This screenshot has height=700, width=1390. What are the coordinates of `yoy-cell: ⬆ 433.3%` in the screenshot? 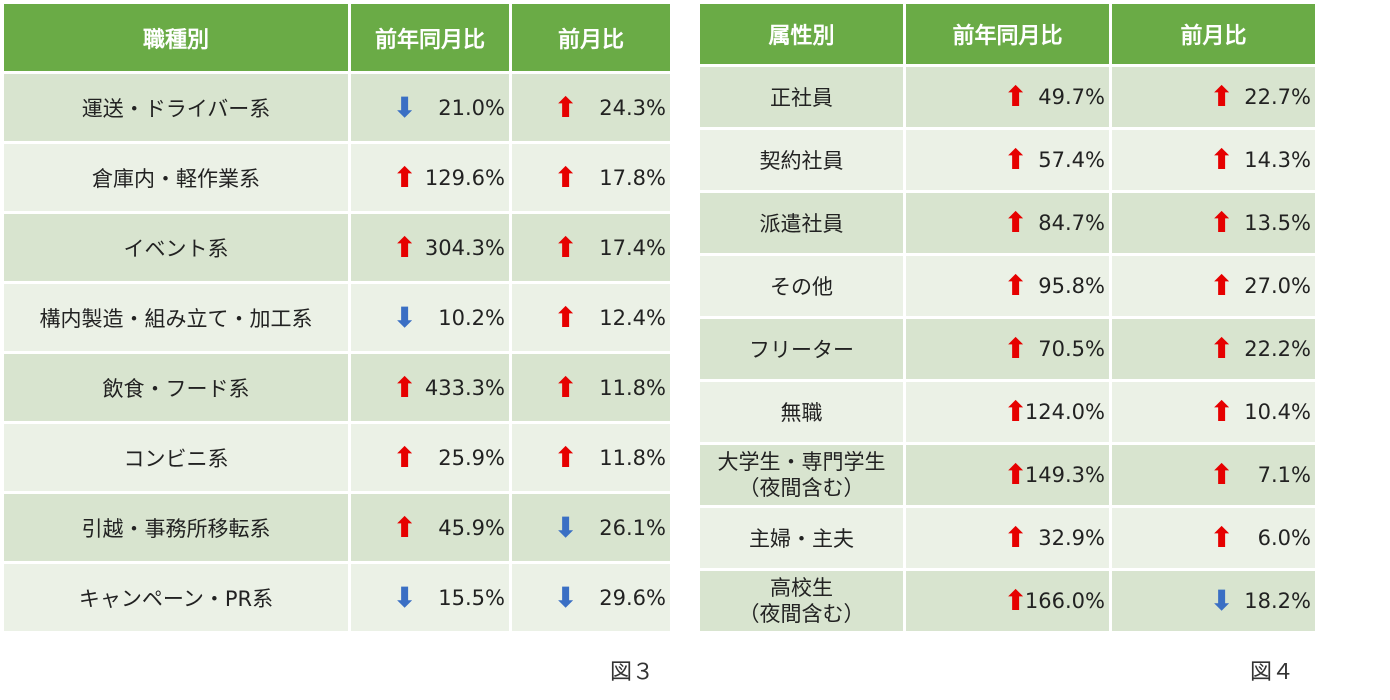 It's located at (430, 387).